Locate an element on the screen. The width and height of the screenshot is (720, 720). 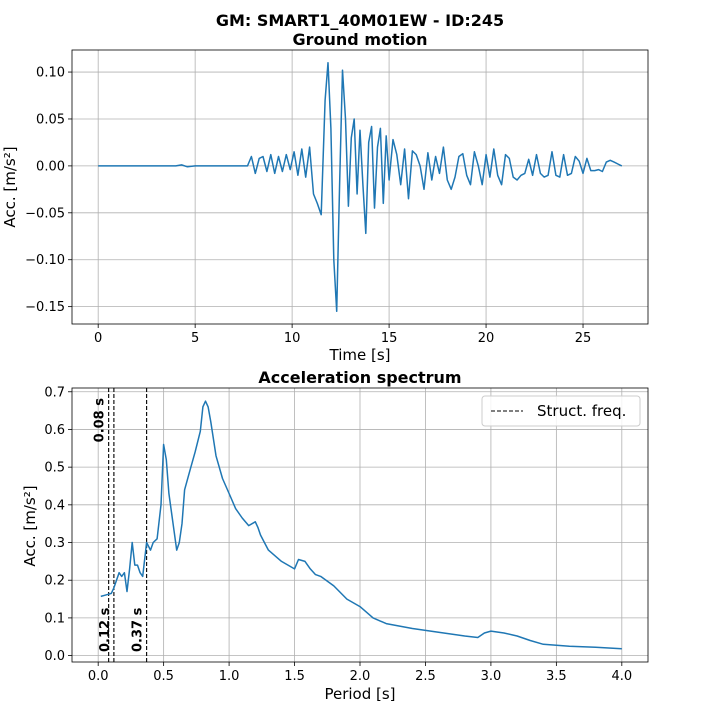
acceleration-spectrum-xlabel: Period [s] is located at coordinates (359, 694).